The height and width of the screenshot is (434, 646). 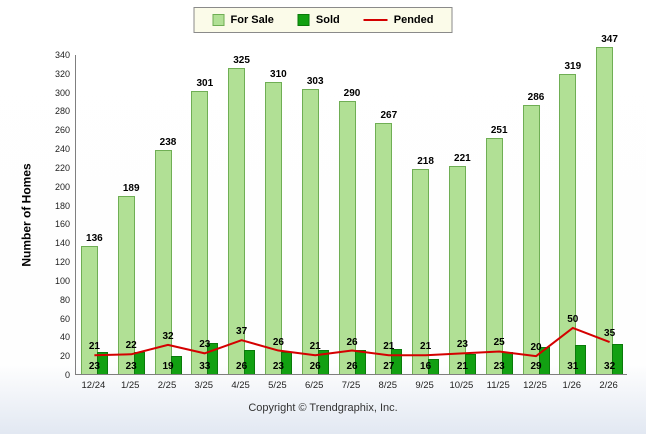 What do you see at coordinates (64, 318) in the screenshot?
I see `y-tick-label: 60` at bounding box center [64, 318].